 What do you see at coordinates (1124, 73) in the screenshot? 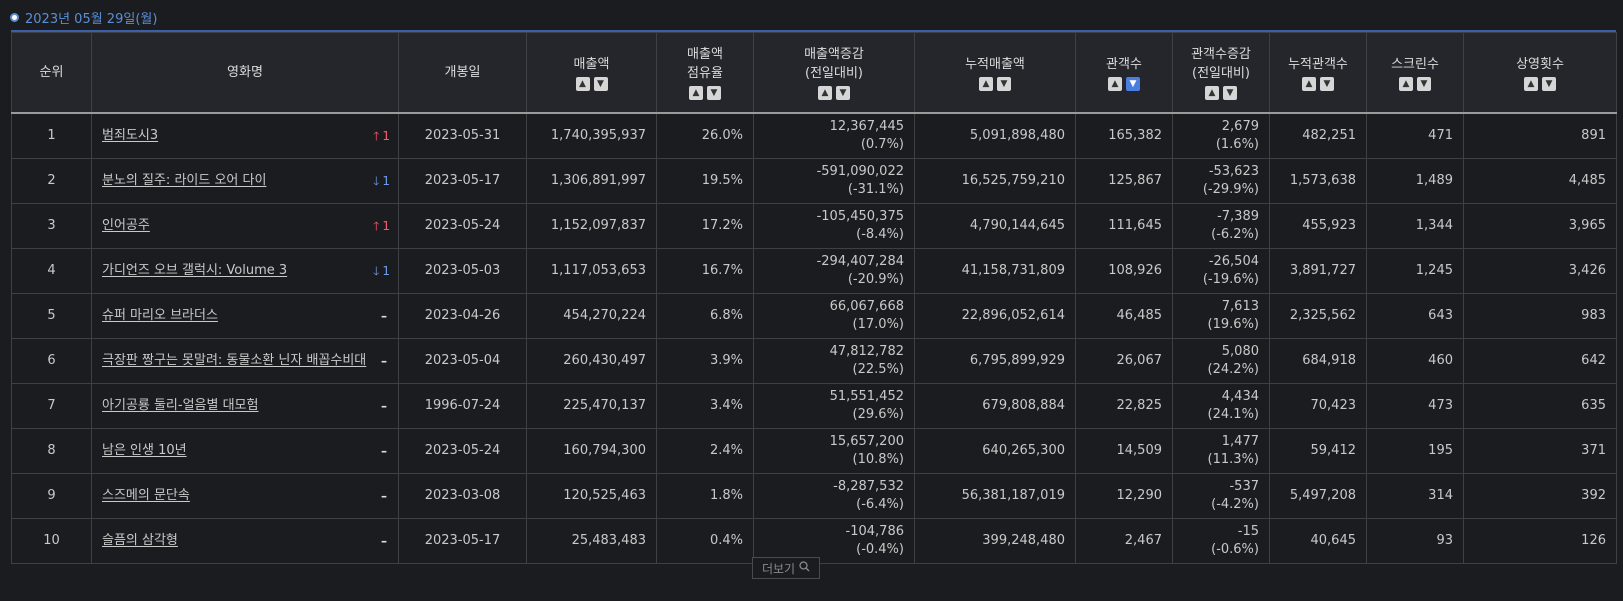
I see `col-audience: 관객수 ▲ ▼` at bounding box center [1124, 73].